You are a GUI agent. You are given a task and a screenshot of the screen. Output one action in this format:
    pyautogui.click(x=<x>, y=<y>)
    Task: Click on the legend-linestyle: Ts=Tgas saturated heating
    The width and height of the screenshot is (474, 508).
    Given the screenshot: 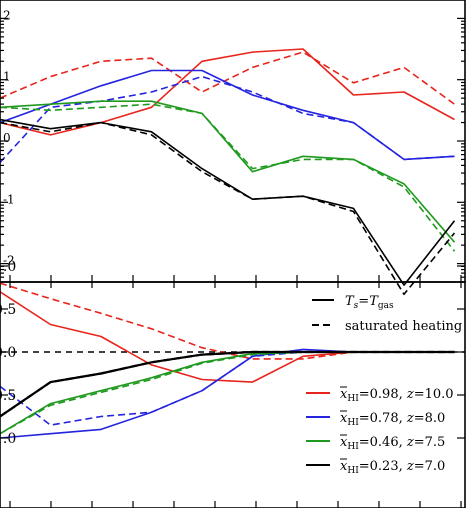 What is the action you would take?
    pyautogui.click(x=387, y=314)
    